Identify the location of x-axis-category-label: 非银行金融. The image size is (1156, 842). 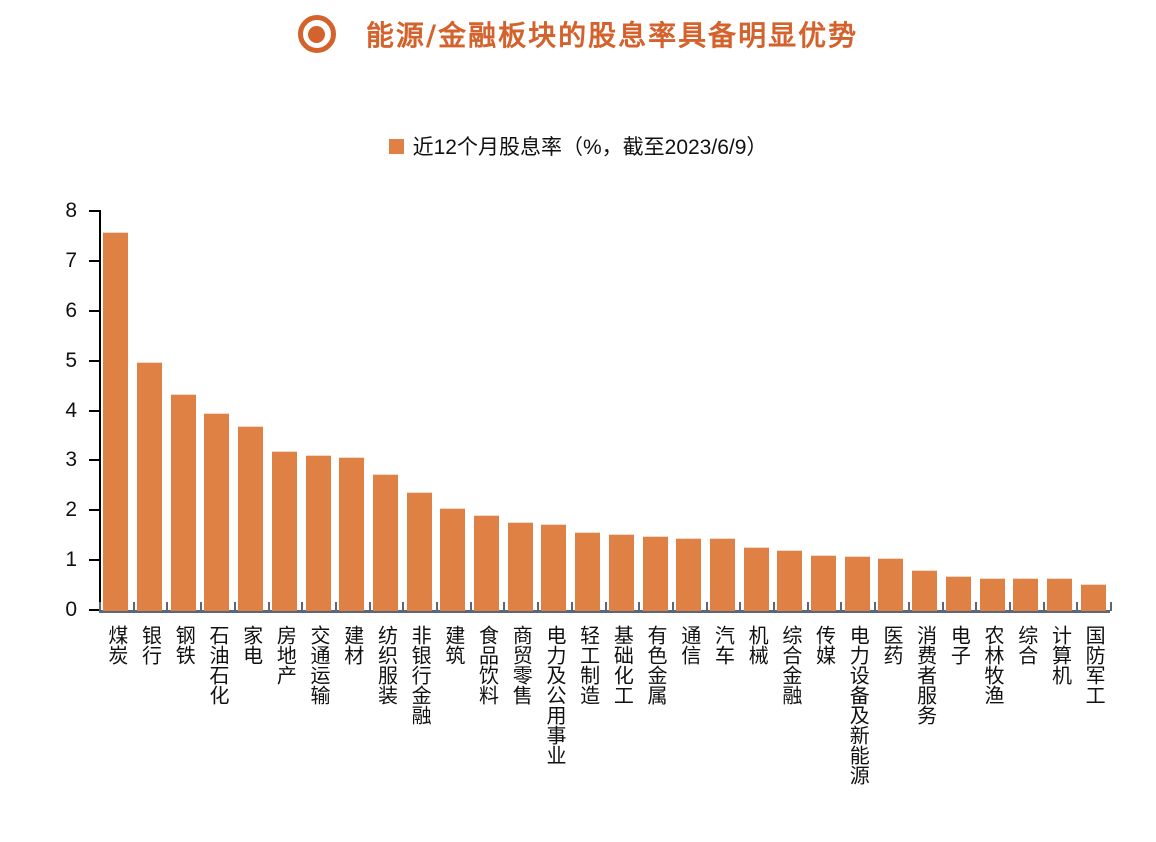
(419, 675).